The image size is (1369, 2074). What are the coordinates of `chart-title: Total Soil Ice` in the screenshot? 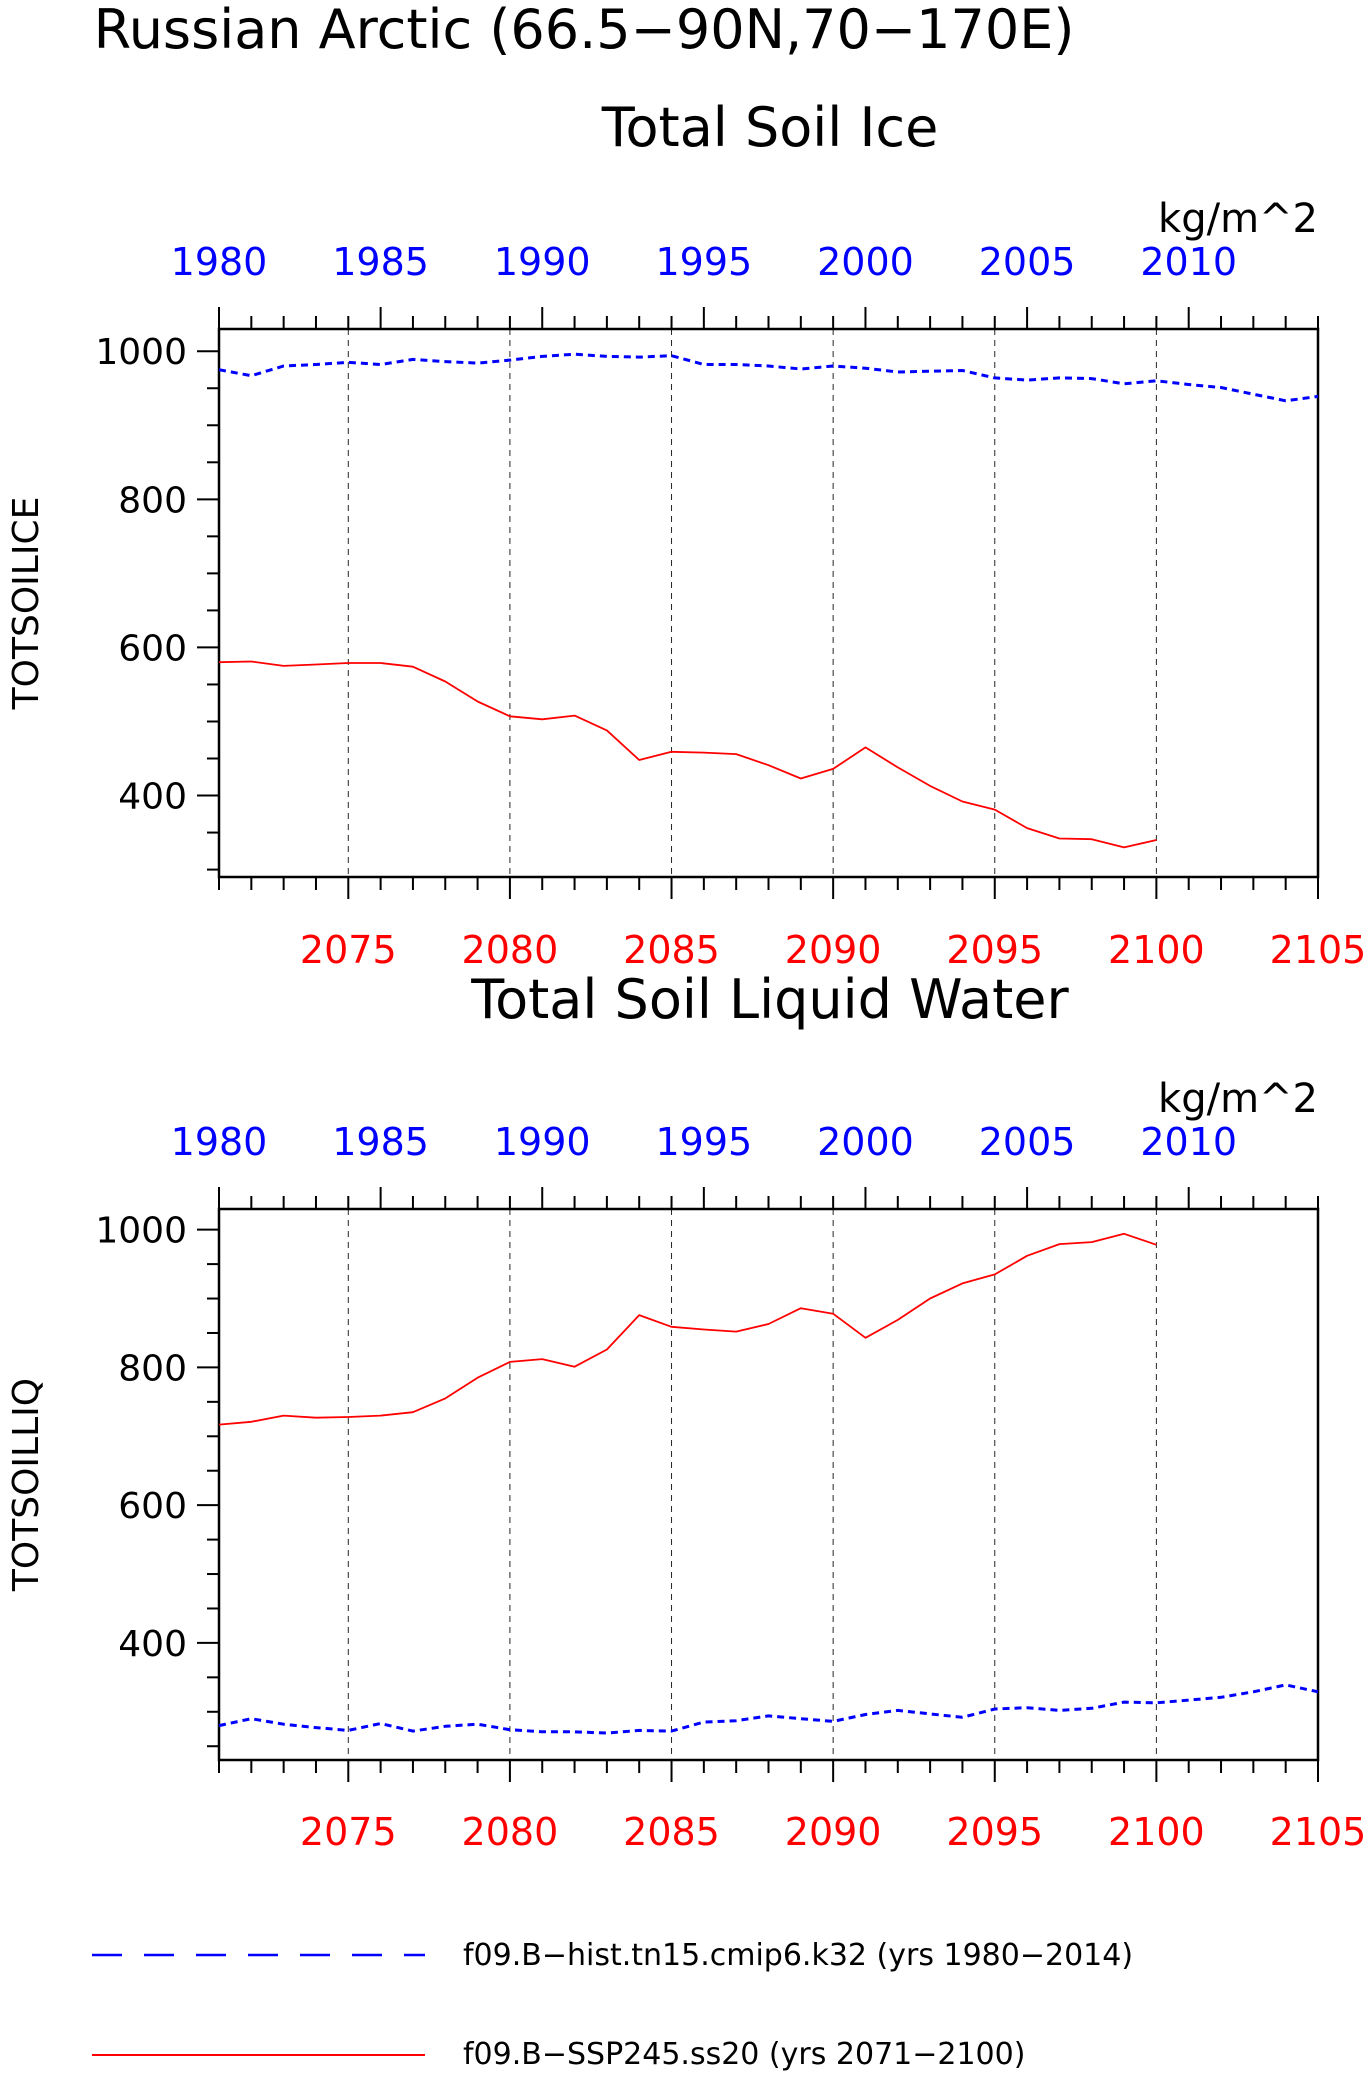 It's located at (770, 127).